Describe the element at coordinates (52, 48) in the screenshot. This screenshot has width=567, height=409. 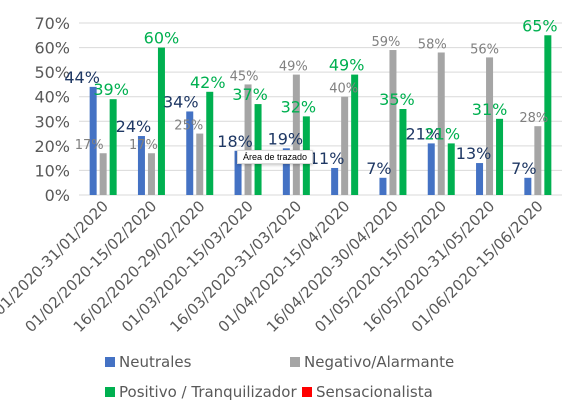
I see `y-tick-label: 60%` at that location.